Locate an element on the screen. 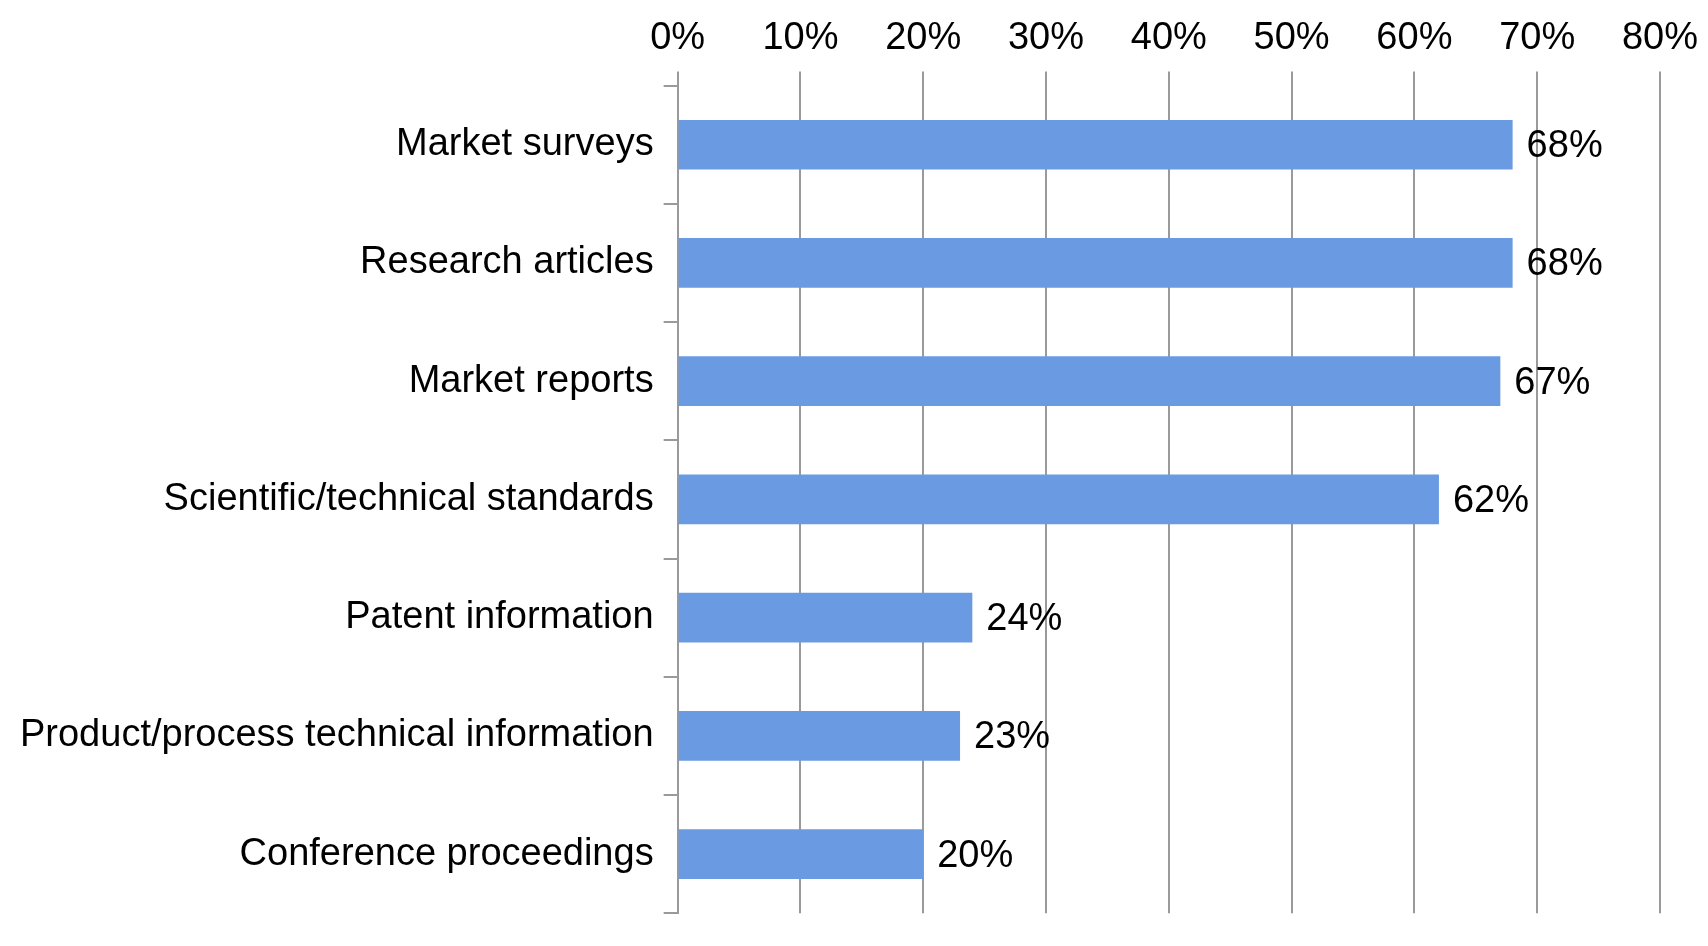 This screenshot has width=1708, height=946. x-tick-label: 60% is located at coordinates (1414, 36).